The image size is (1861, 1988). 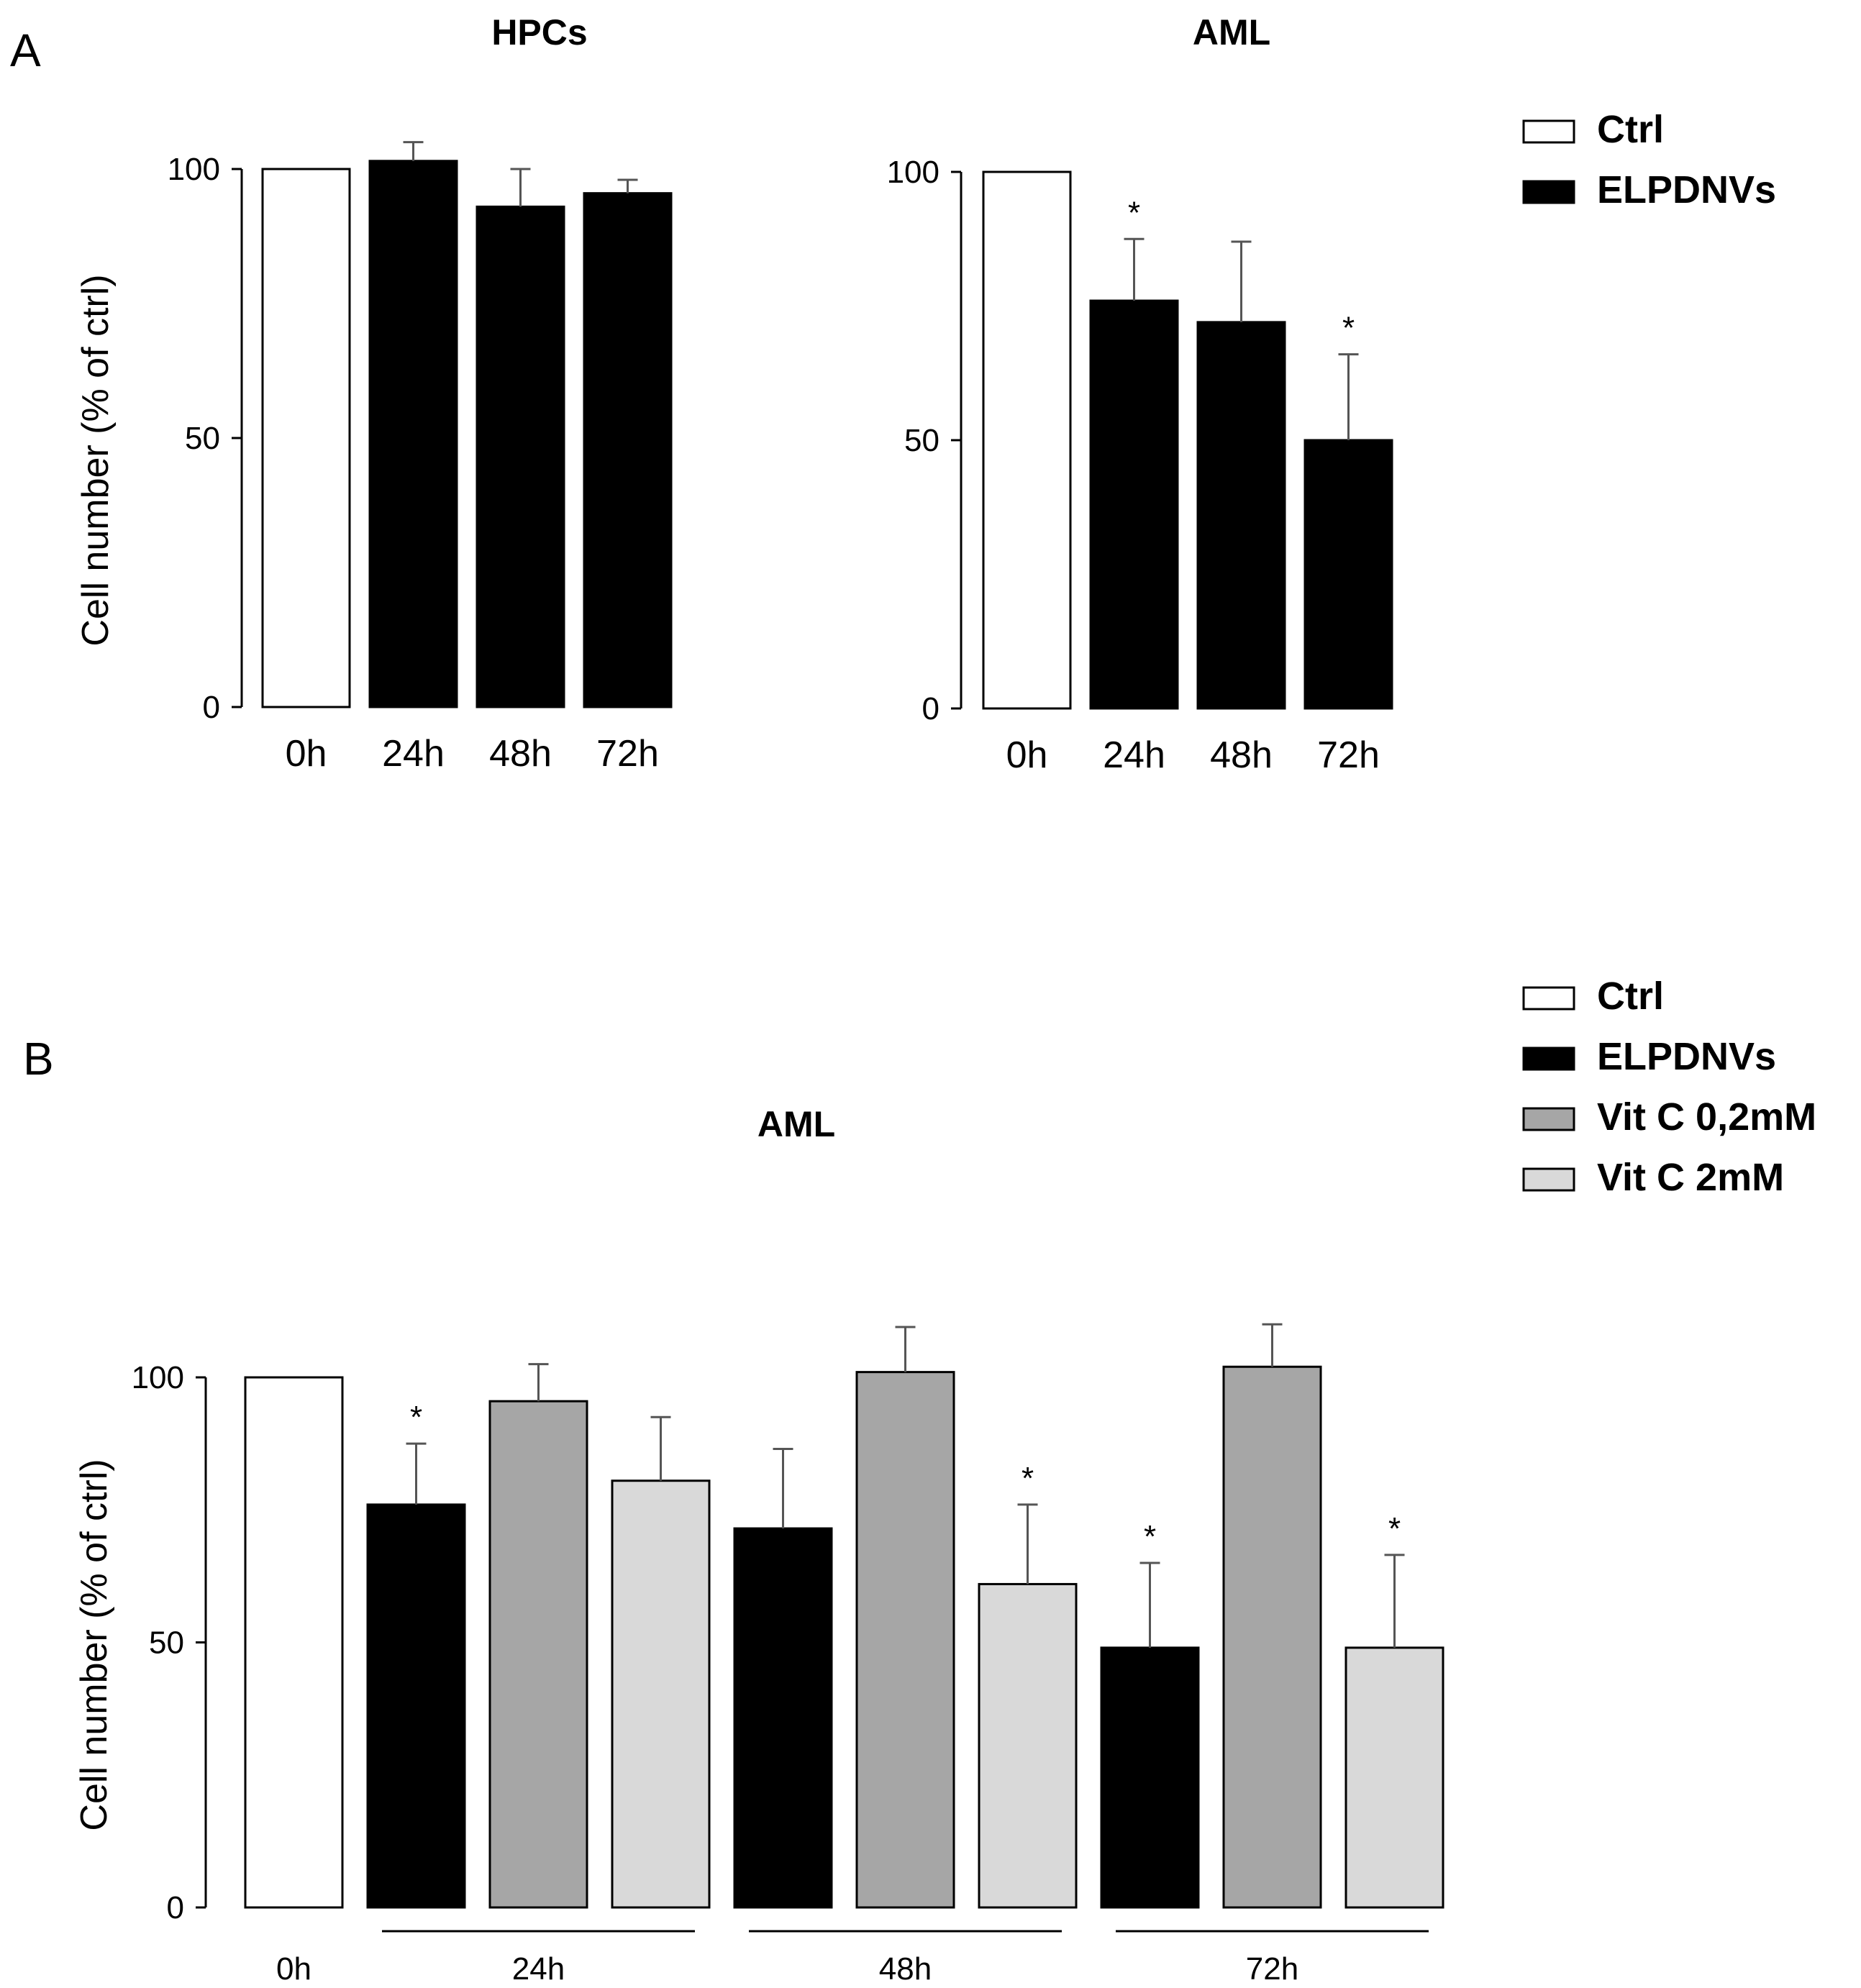 What do you see at coordinates (905, 1969) in the screenshot?
I see `x-group-label: 48h` at bounding box center [905, 1969].